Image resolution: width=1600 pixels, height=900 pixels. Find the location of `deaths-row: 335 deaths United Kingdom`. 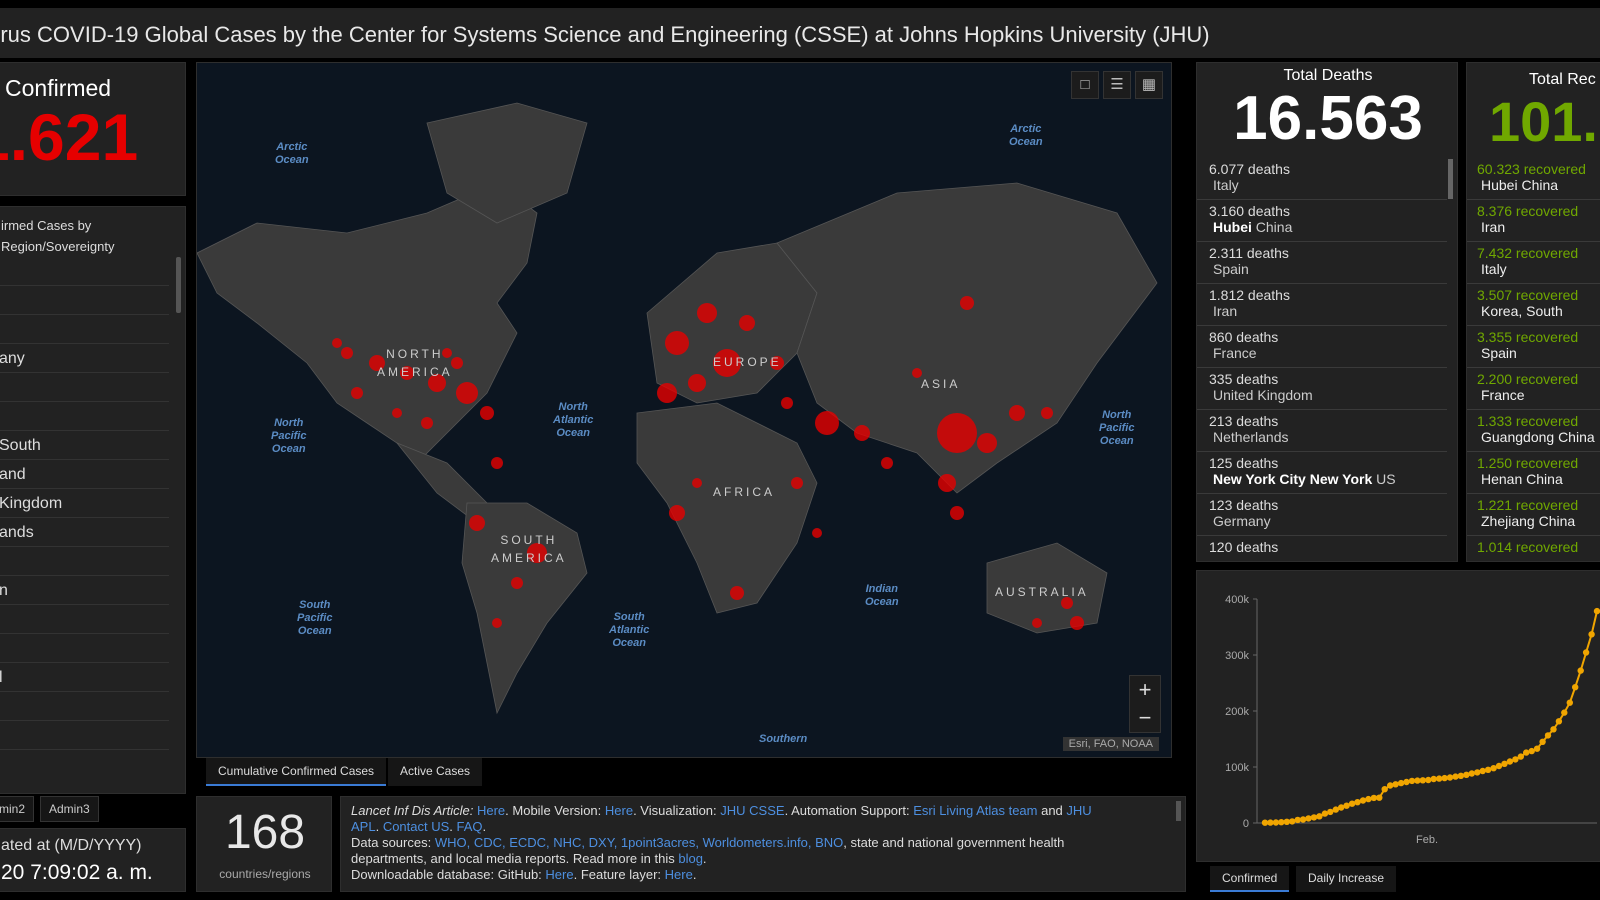

deaths-row: 335 deaths United Kingdom is located at coordinates (1322, 388).